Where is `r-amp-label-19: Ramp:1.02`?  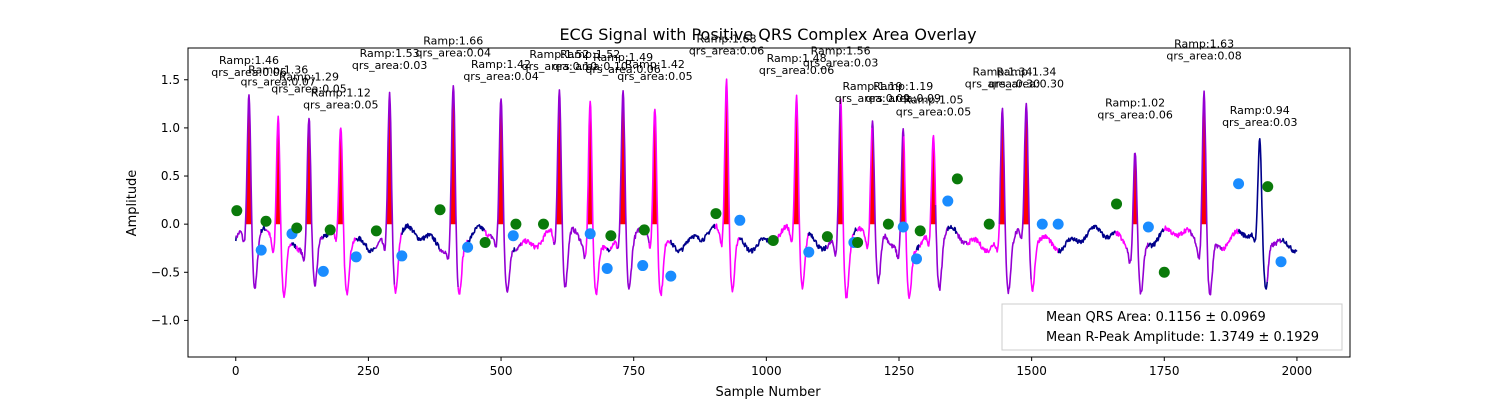 r-amp-label-19: Ramp:1.02 is located at coordinates (1135, 102).